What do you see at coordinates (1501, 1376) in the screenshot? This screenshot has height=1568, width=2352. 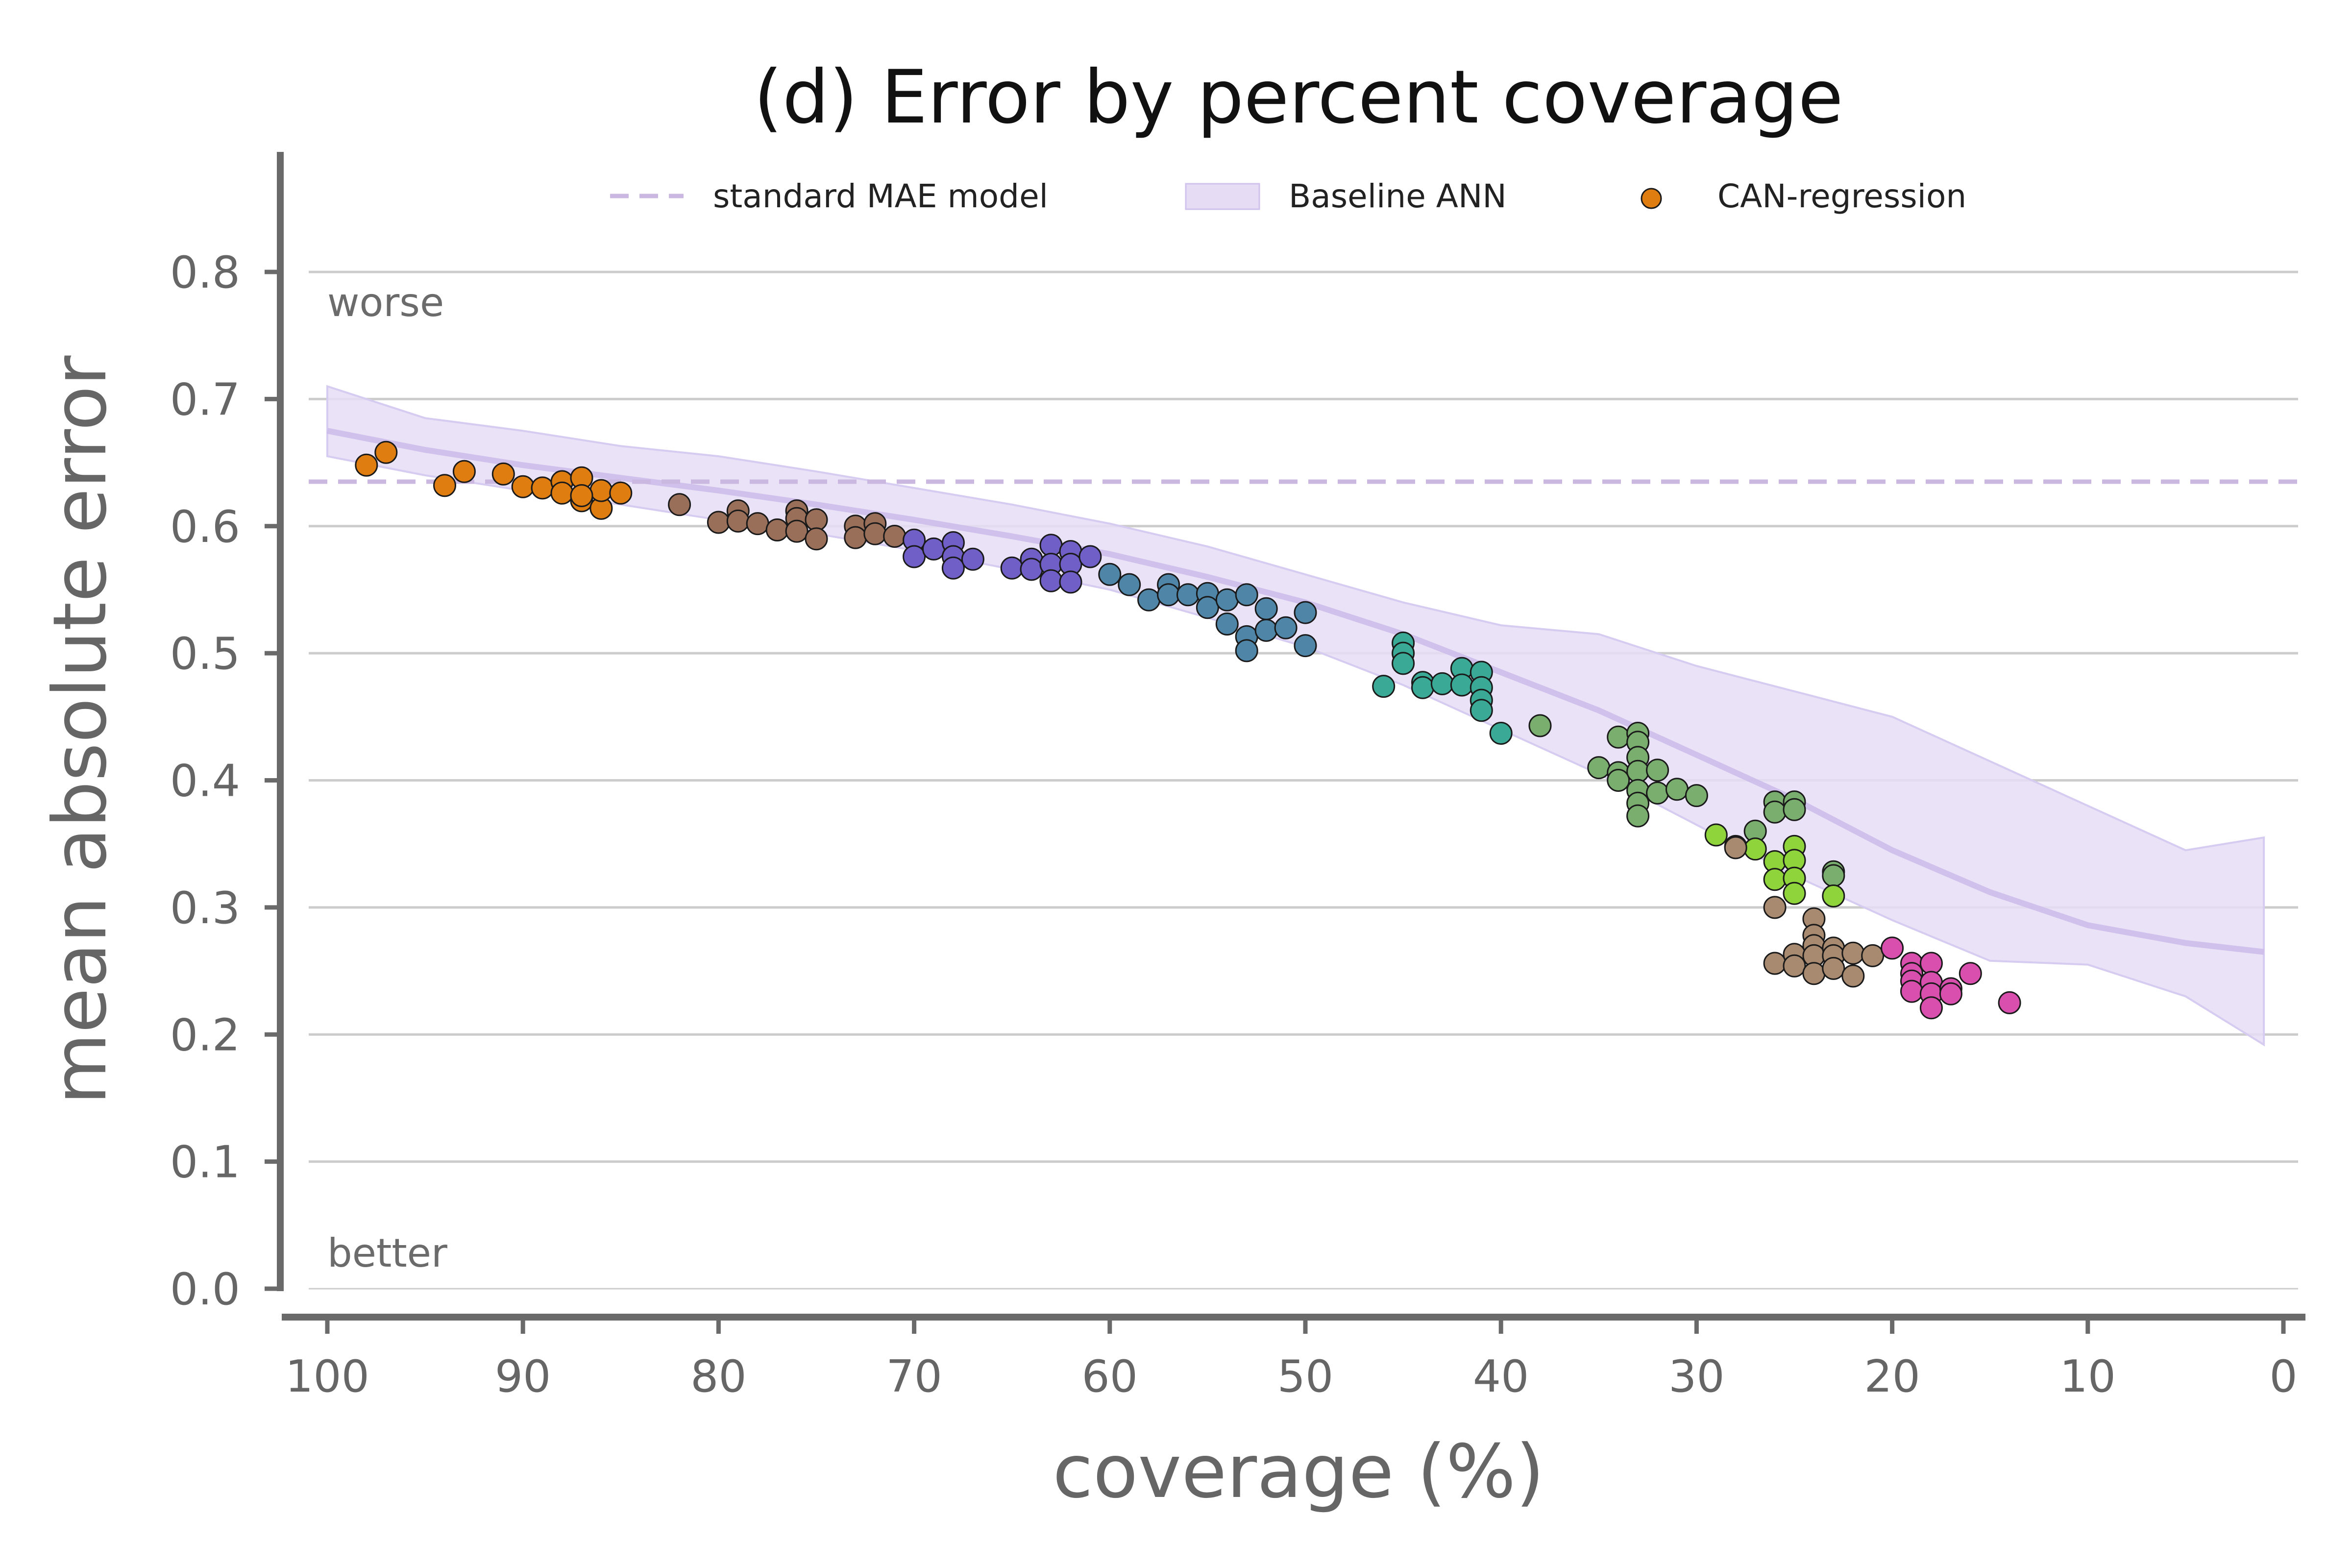 I see `x-tick-label-40: 40` at bounding box center [1501, 1376].